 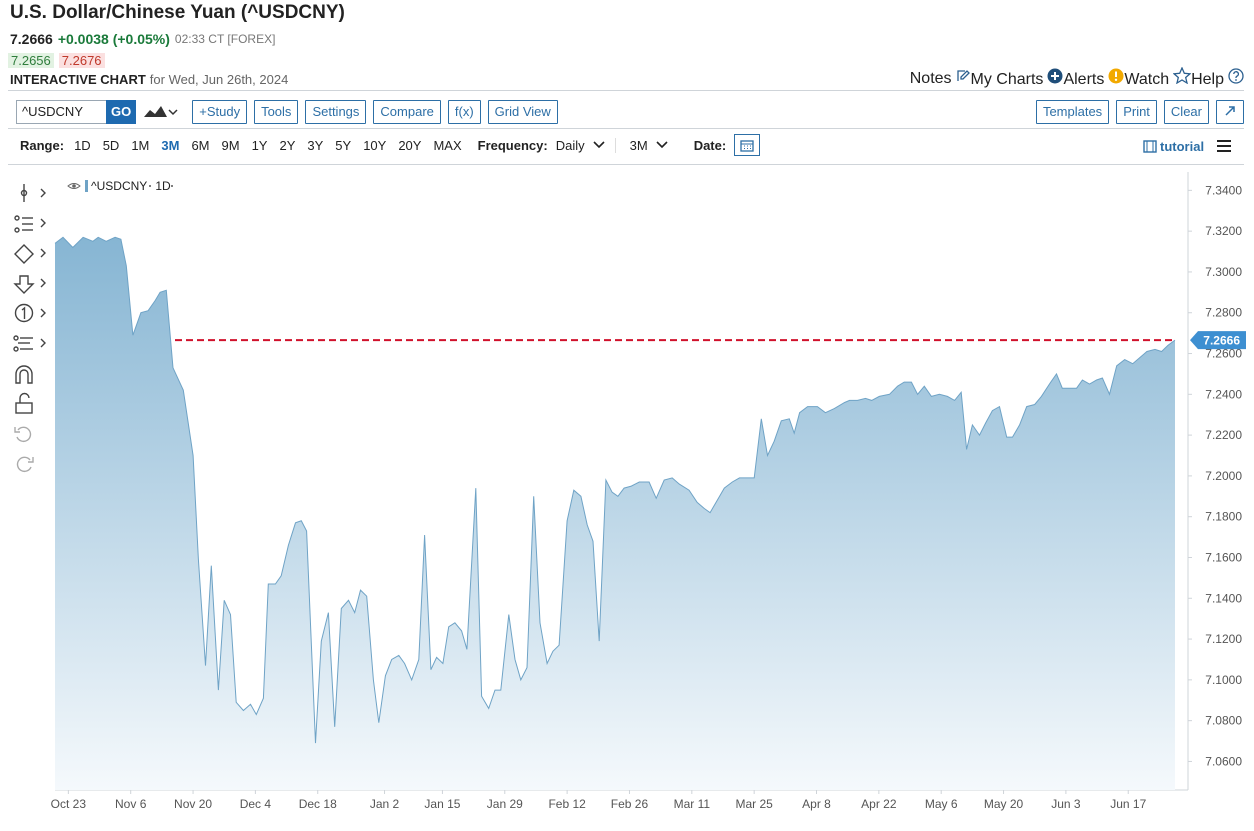 What do you see at coordinates (287, 145) in the screenshot?
I see `range-option: 2Y` at bounding box center [287, 145].